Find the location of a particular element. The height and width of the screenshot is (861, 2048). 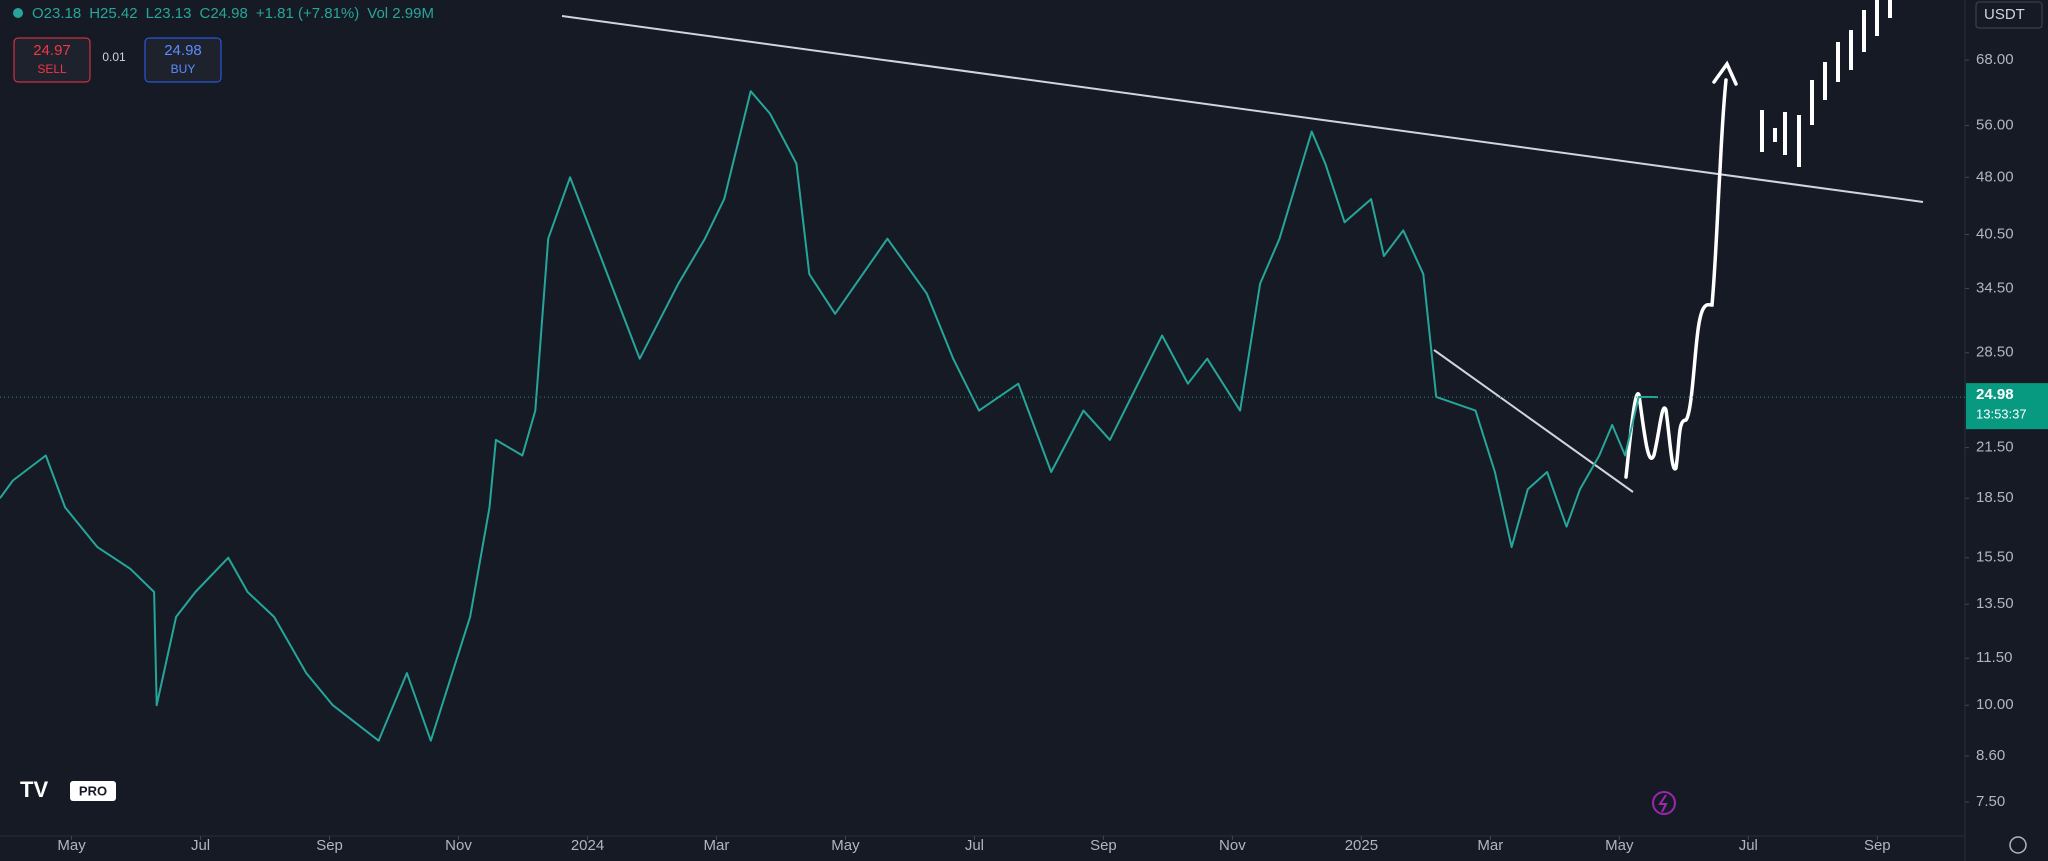

currency-selector is located at coordinates (2009, 15).